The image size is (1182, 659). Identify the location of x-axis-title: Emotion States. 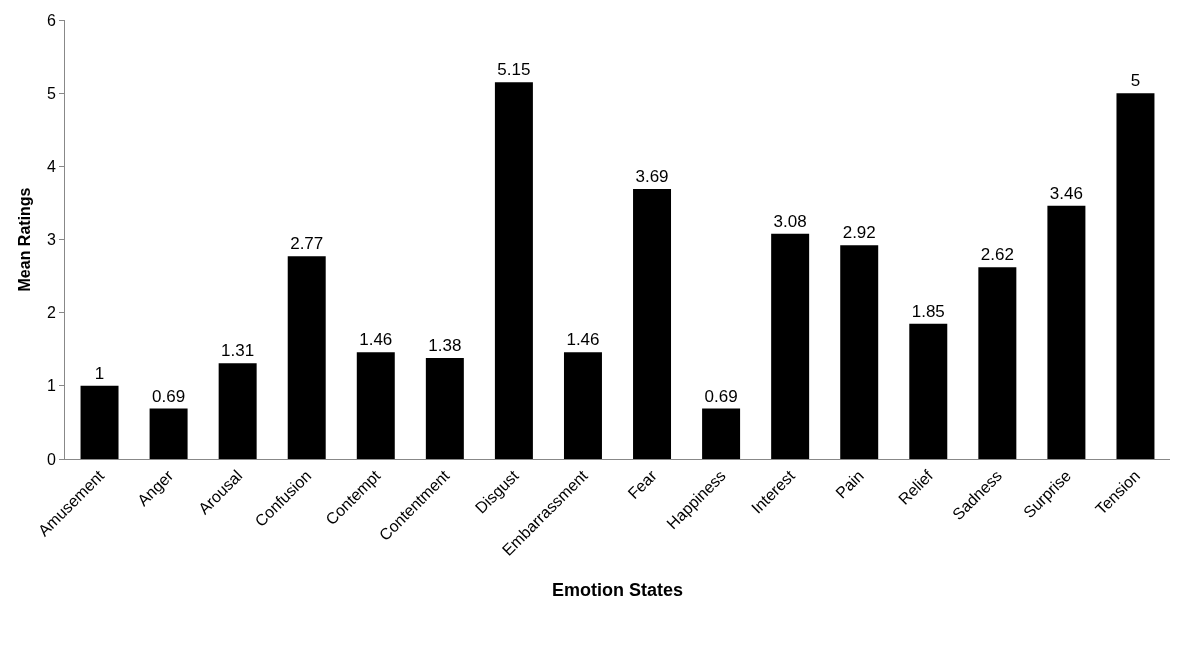
(617, 589).